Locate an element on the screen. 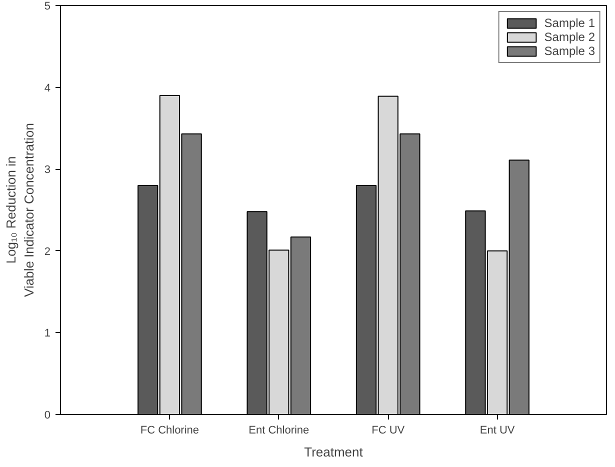 This screenshot has width=615, height=467. x-axis-title: Treatment is located at coordinates (334, 452).